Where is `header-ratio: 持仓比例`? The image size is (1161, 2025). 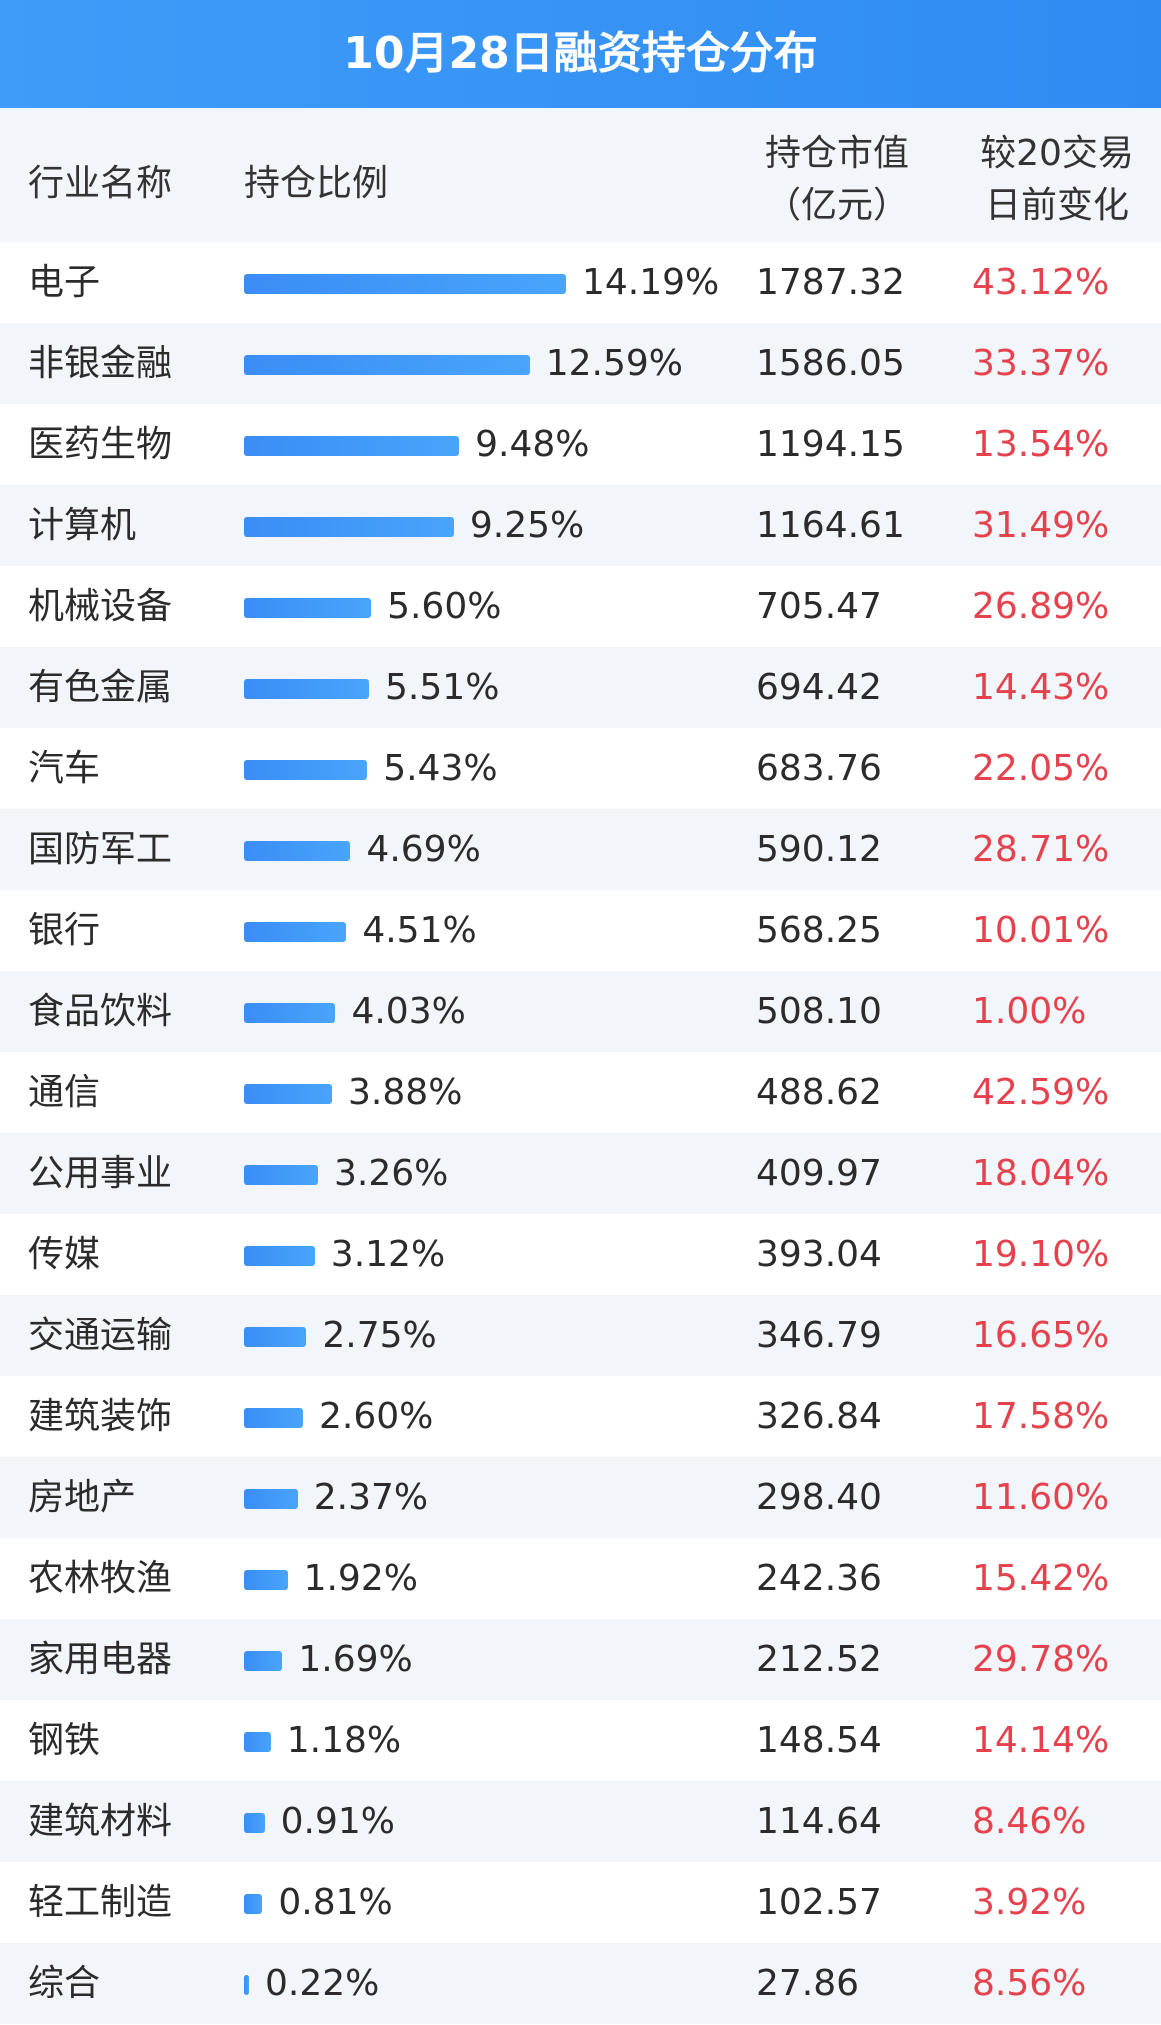 header-ratio: 持仓比例 is located at coordinates (316, 183).